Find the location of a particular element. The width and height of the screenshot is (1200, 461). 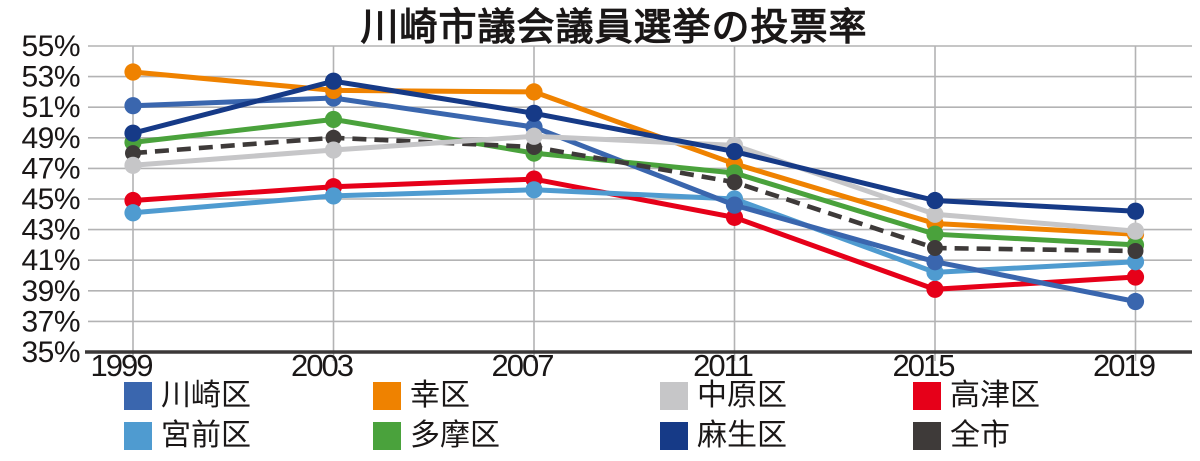

data-point-中原区-2003 is located at coordinates (333, 150).